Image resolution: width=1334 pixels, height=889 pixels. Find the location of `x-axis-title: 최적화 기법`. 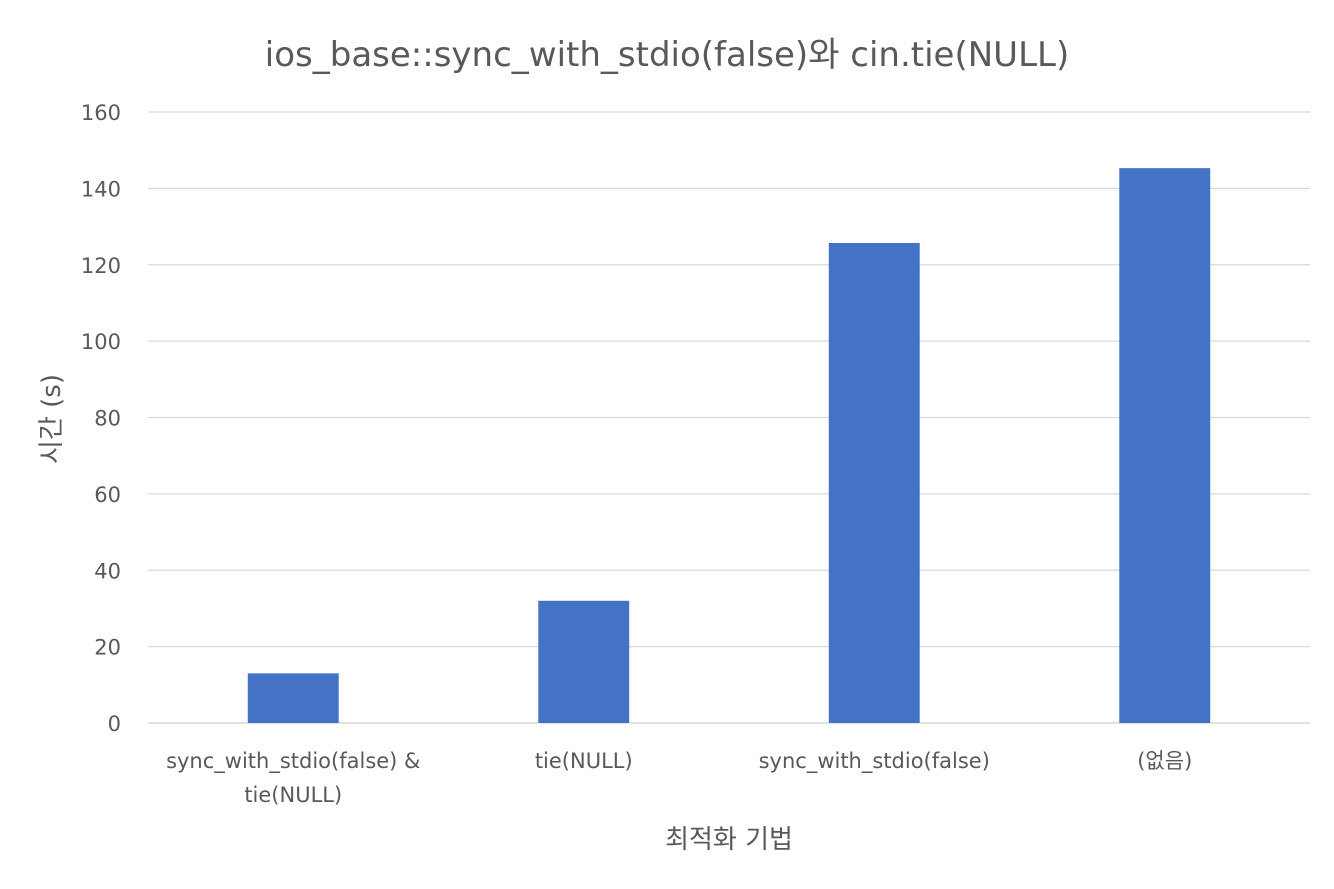

x-axis-title: 최적화 기법 is located at coordinates (729, 840).